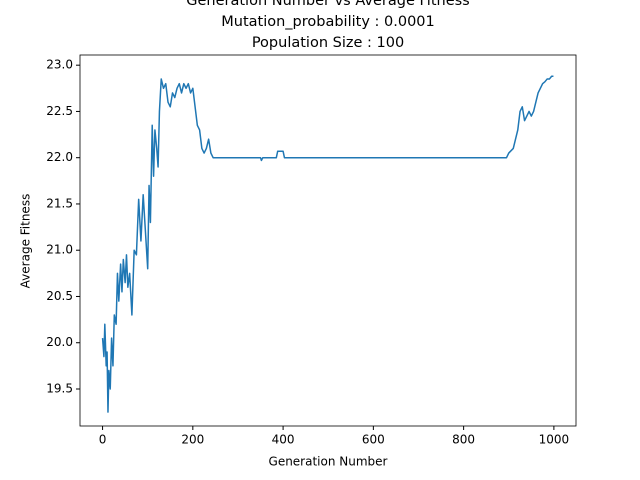 This screenshot has width=640, height=480. What do you see at coordinates (59, 388) in the screenshot?
I see `y-tick-label: 19.5` at bounding box center [59, 388].